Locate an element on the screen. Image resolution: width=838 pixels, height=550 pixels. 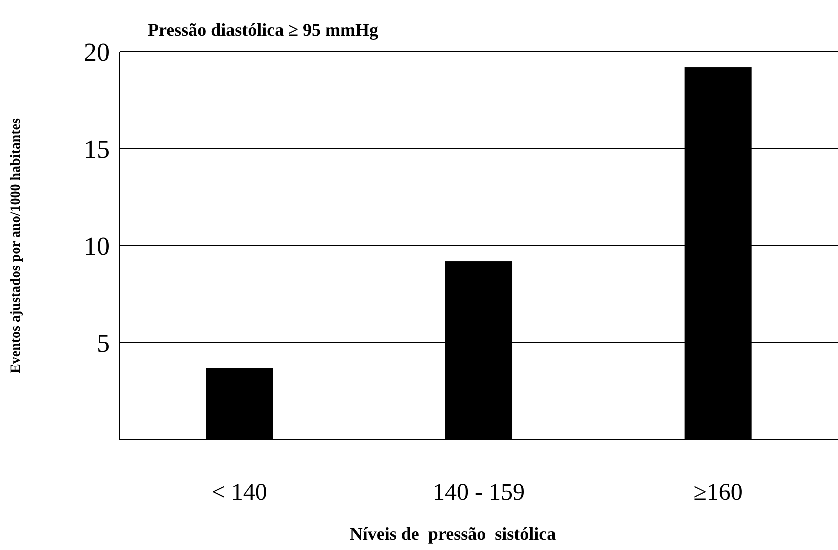
x-tick-label: 140 - 159 is located at coordinates (479, 493).